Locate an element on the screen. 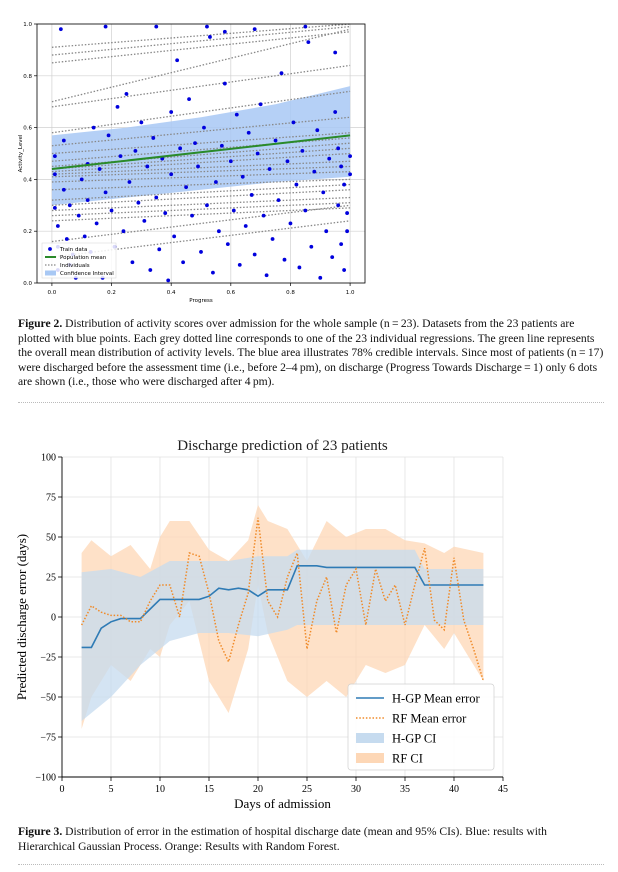 Image resolution: width=618 pixels, height=872 pixels. y-tick-label: 0.8 is located at coordinates (27, 77).